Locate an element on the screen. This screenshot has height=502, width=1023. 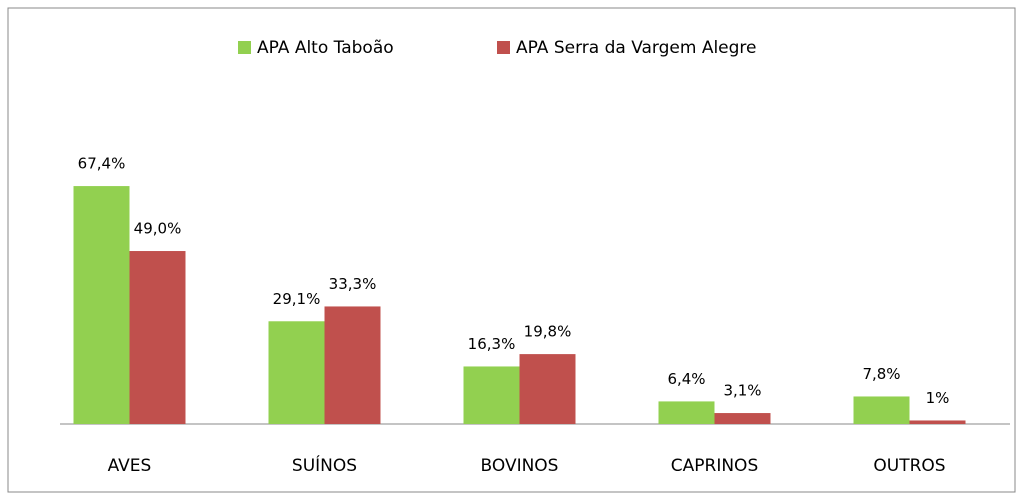
data-label: 6,4% is located at coordinates (686, 379).